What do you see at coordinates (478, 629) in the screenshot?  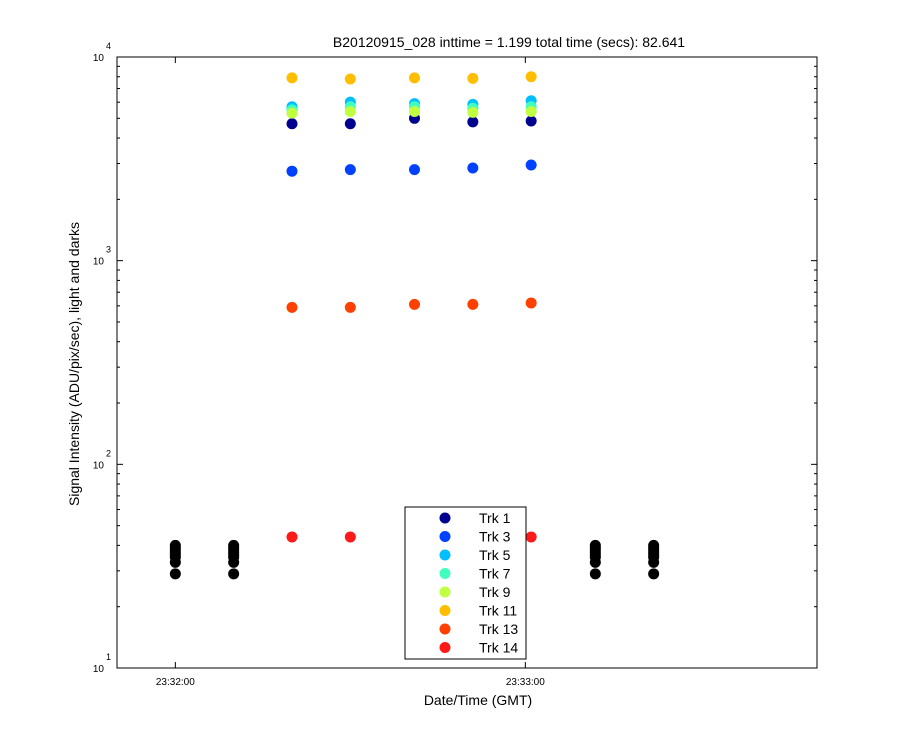 I see `legend-item: Trk 13` at bounding box center [478, 629].